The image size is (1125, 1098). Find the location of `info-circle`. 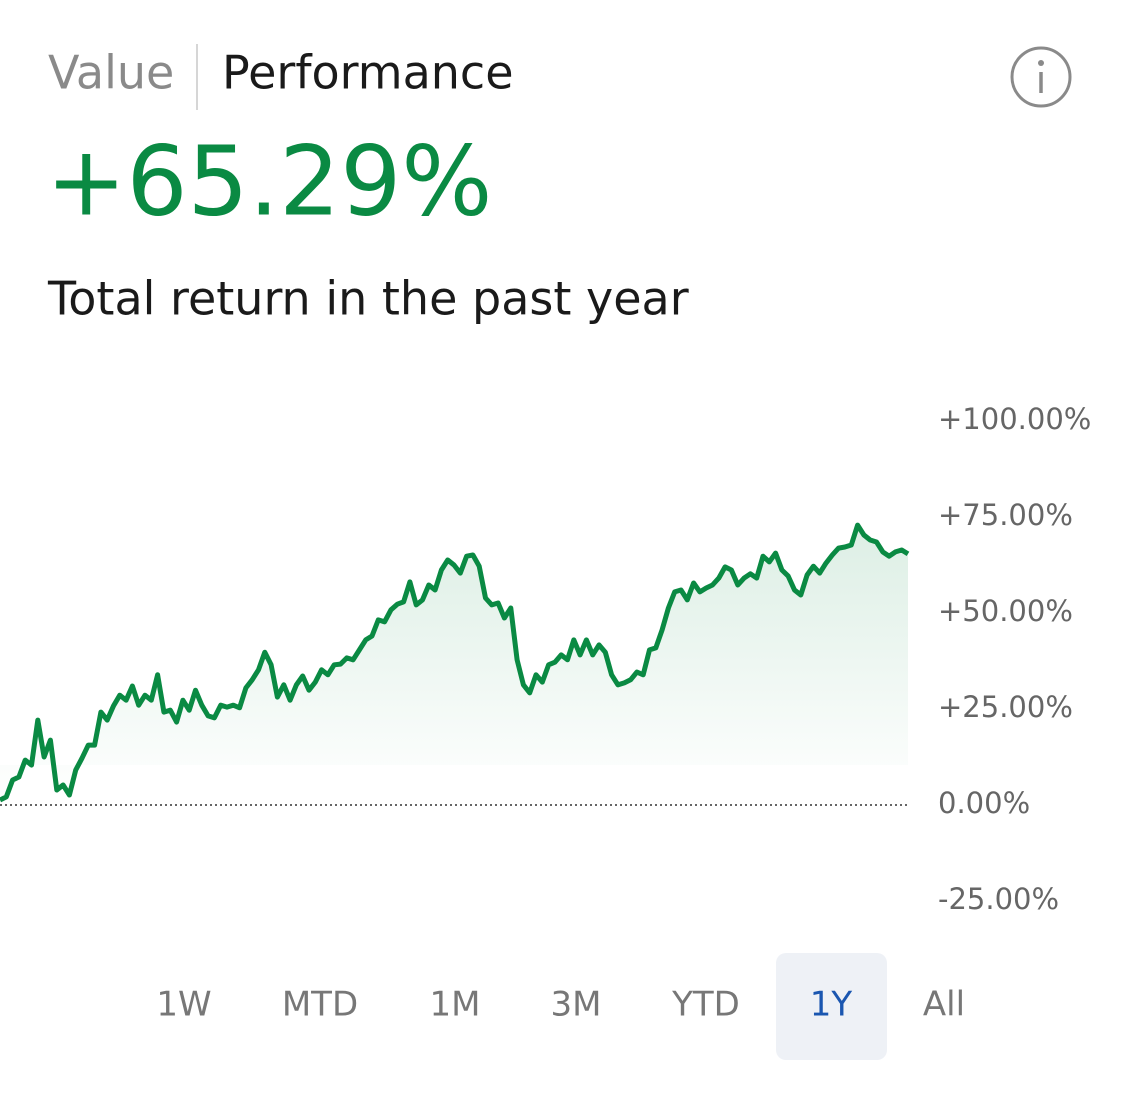

info-circle is located at coordinates (1041, 77).